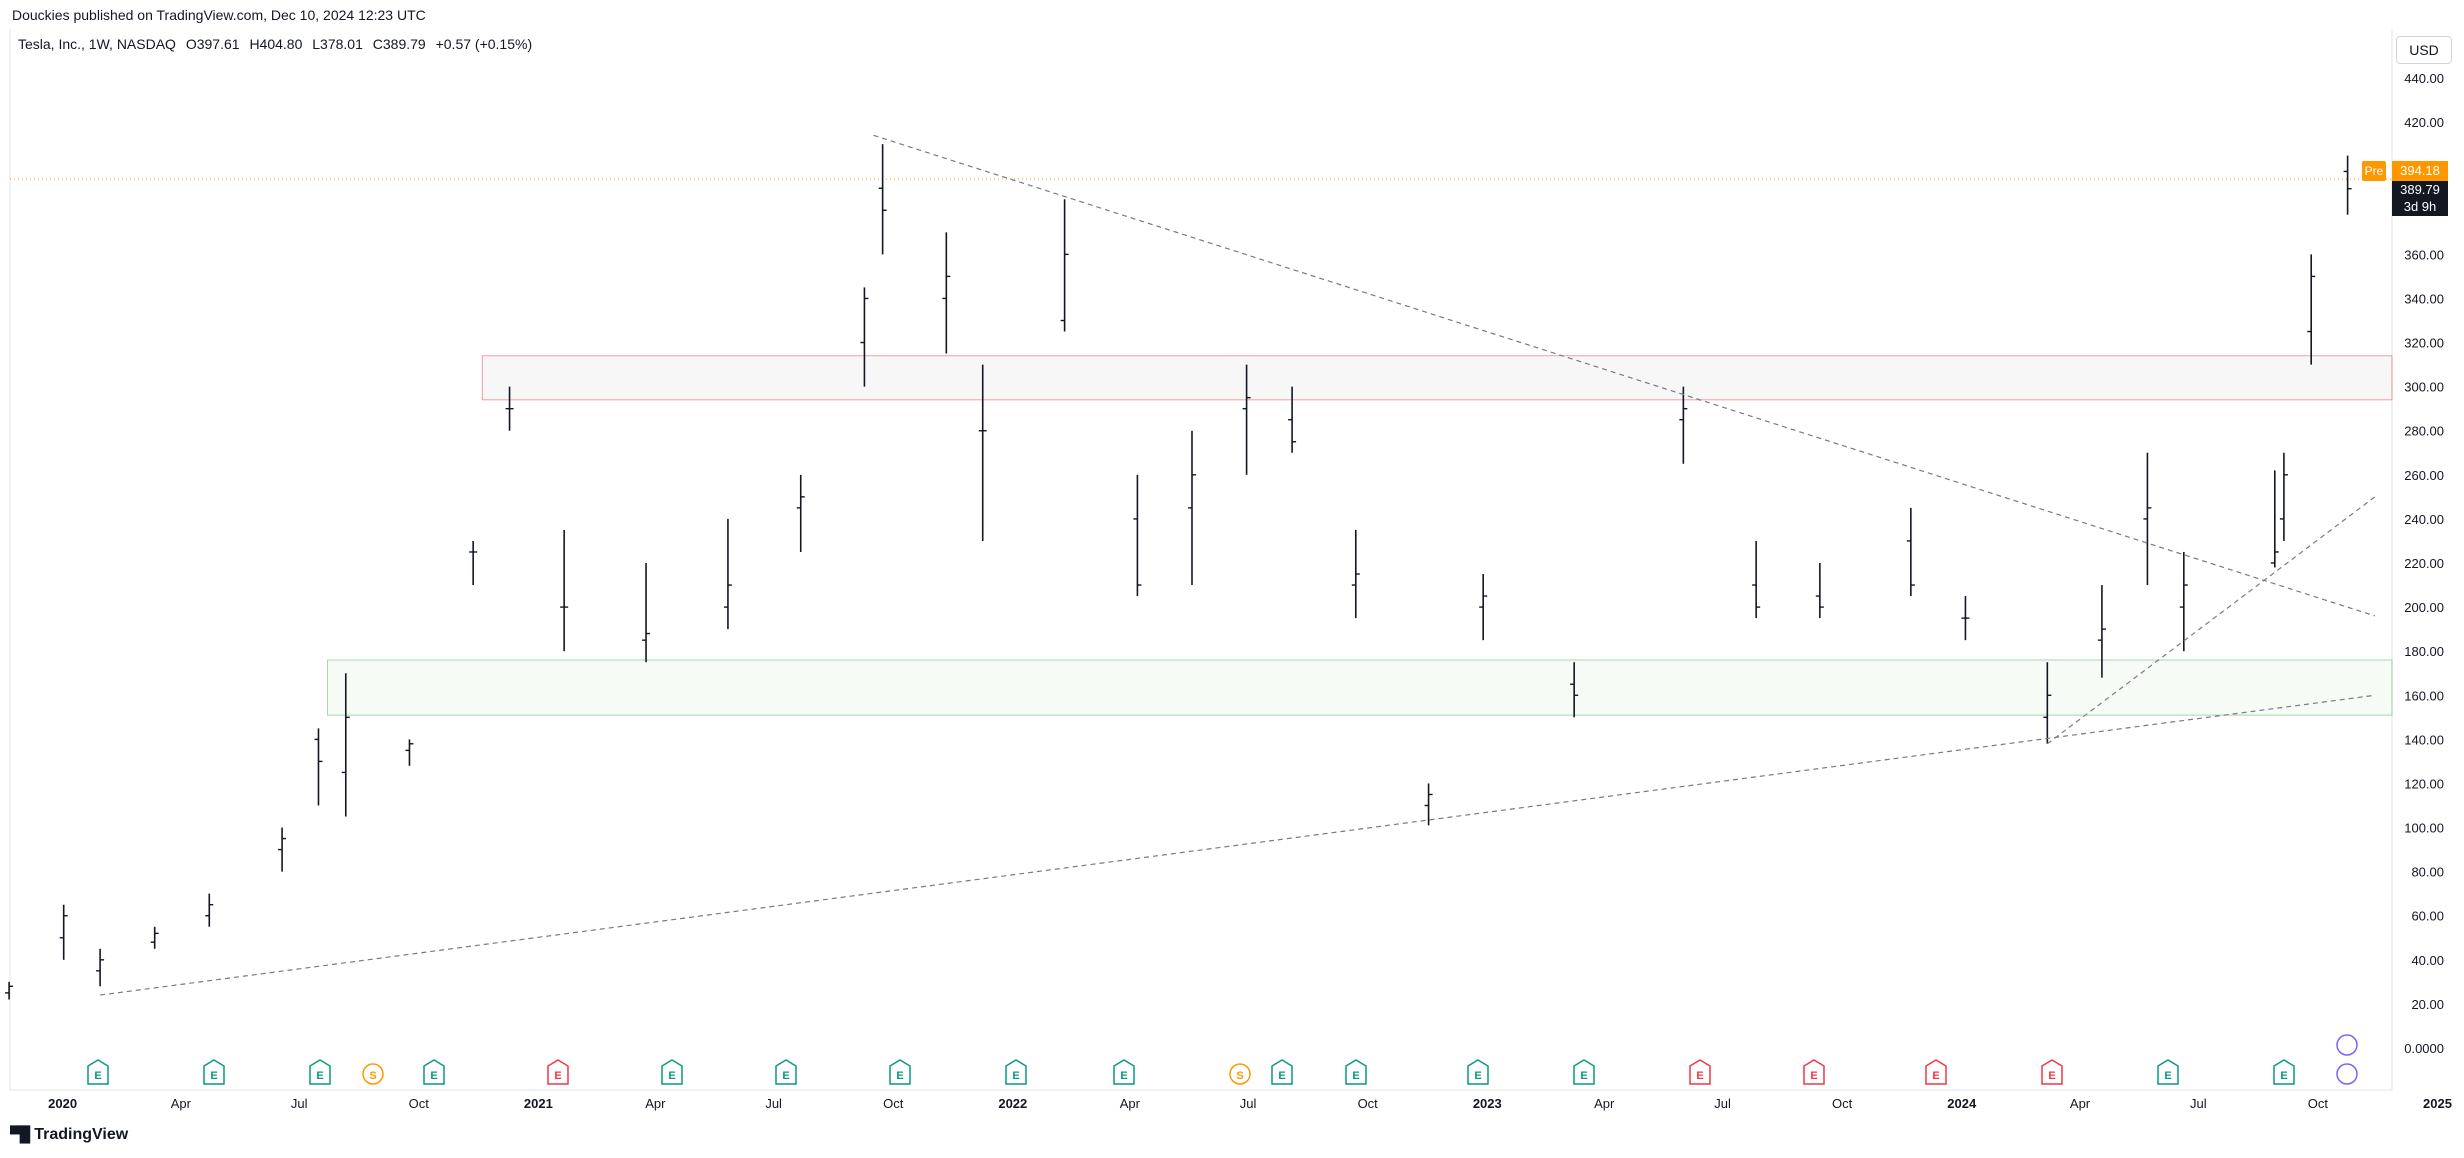 The width and height of the screenshot is (2464, 1158). What do you see at coordinates (2427, 916) in the screenshot?
I see `price-tick-label: 60.00` at bounding box center [2427, 916].